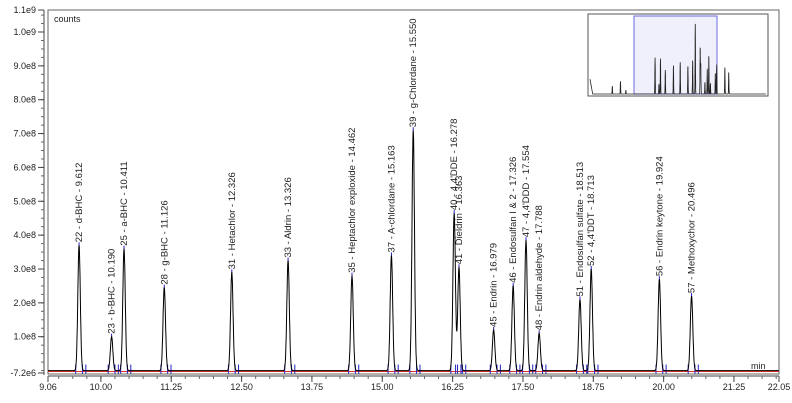 The height and width of the screenshot is (403, 792). What do you see at coordinates (758, 366) in the screenshot?
I see `x-axis-label: min` at bounding box center [758, 366].